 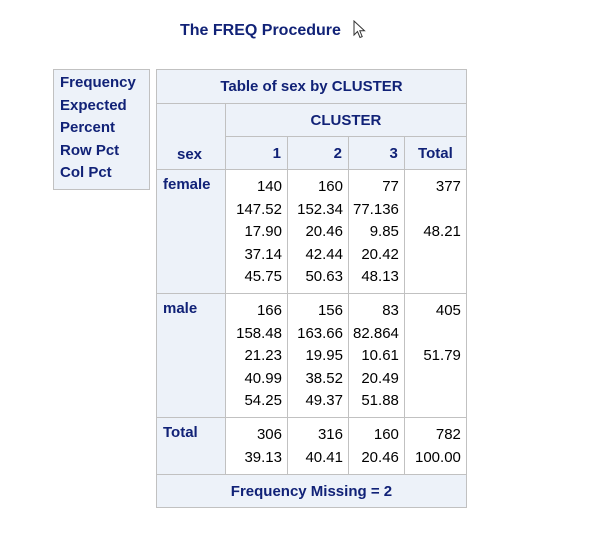 What do you see at coordinates (98, 82) in the screenshot?
I see `legend-frequency: Frequency` at bounding box center [98, 82].